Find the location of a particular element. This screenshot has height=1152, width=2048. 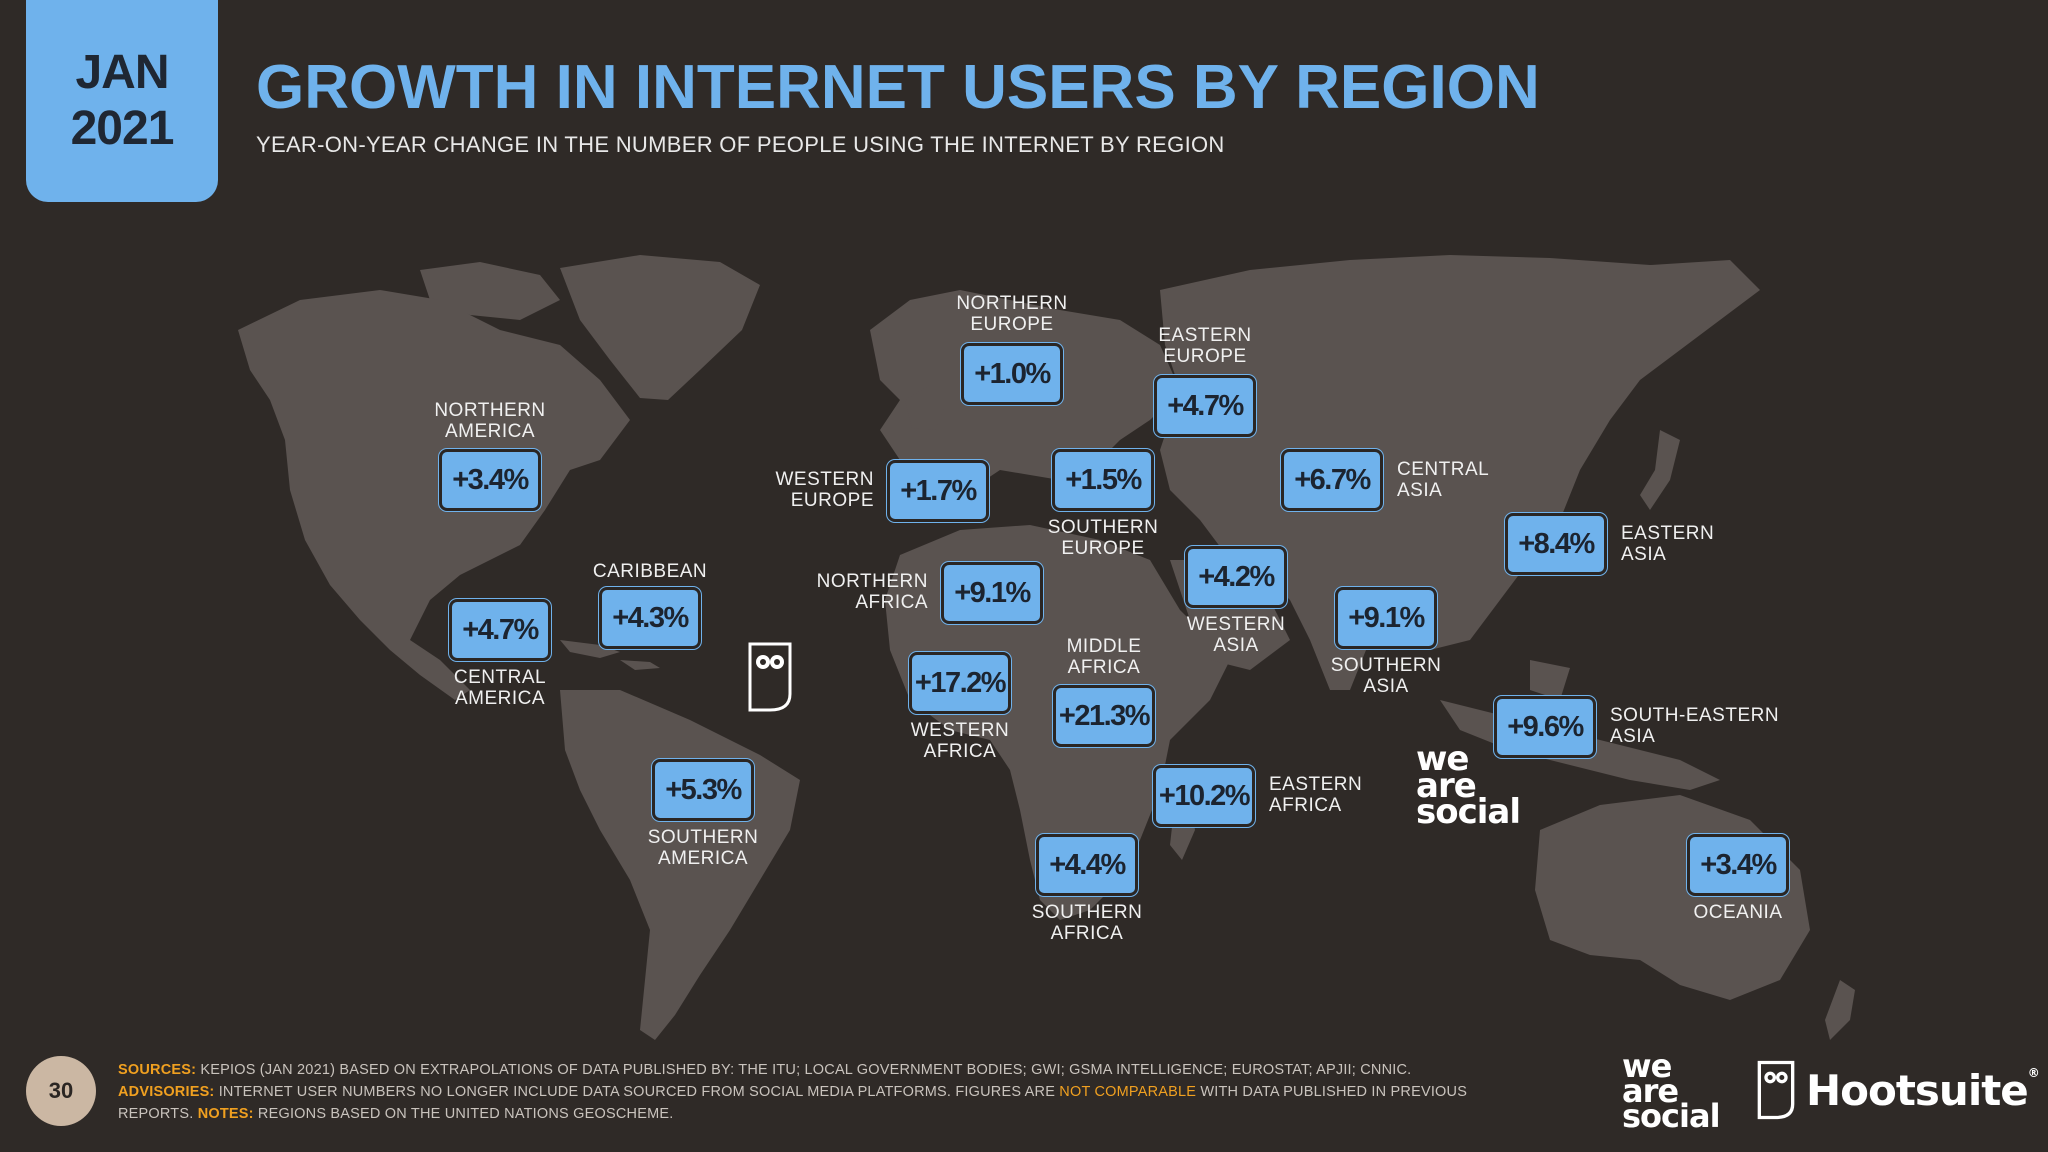

value-box-southern-africa: +4.4% is located at coordinates (1087, 865).